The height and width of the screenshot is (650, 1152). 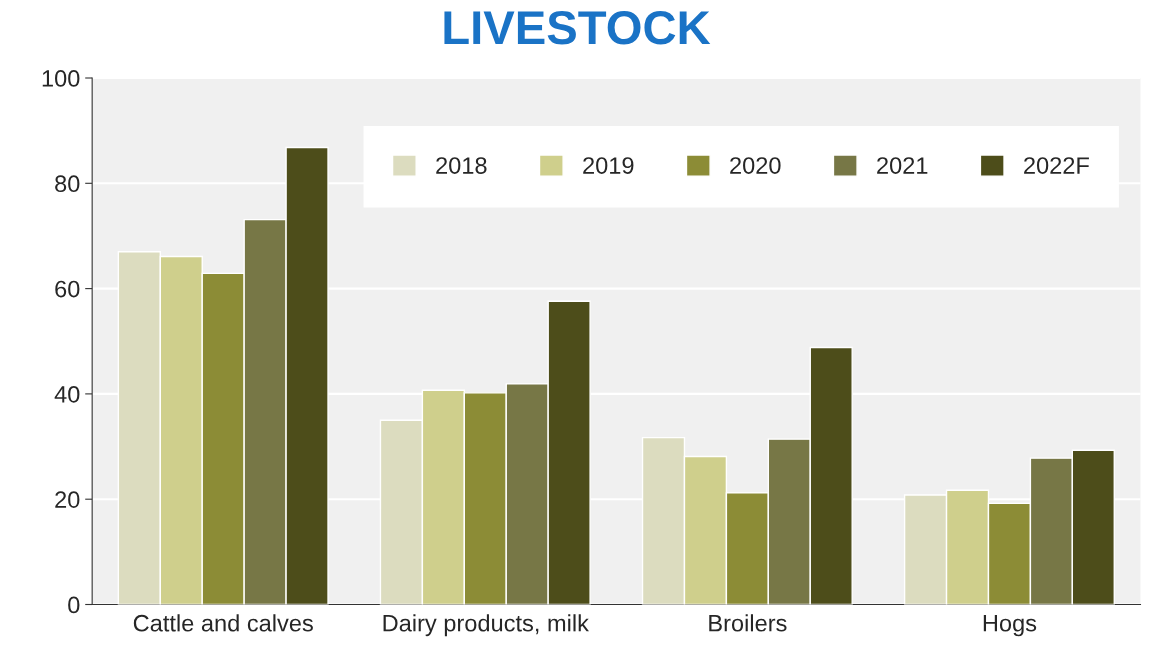 What do you see at coordinates (486, 625) in the screenshot?
I see `x-tick-label: Dairy products, milk` at bounding box center [486, 625].